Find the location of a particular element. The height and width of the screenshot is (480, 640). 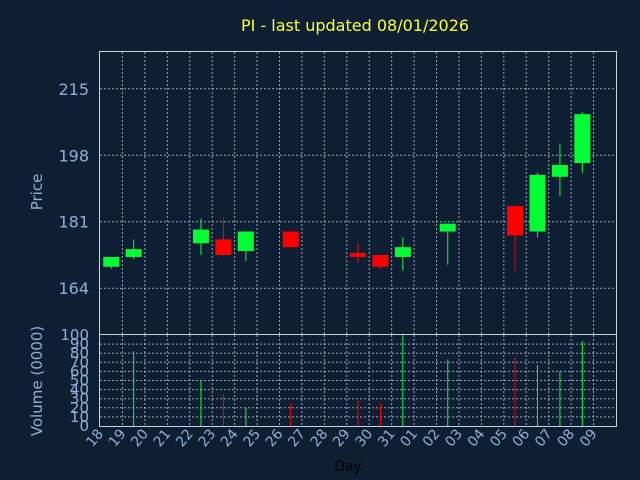

volume-tick-label: 0 is located at coordinates (84, 426).